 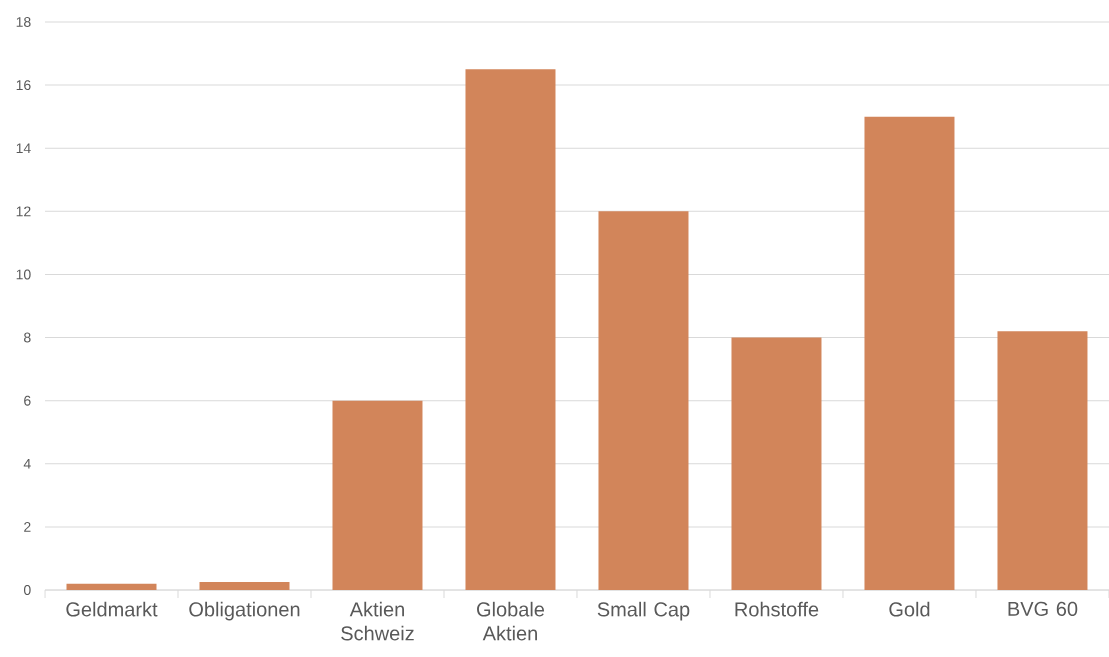 What do you see at coordinates (27, 590) in the screenshot?
I see `y-tick-label: 0` at bounding box center [27, 590].